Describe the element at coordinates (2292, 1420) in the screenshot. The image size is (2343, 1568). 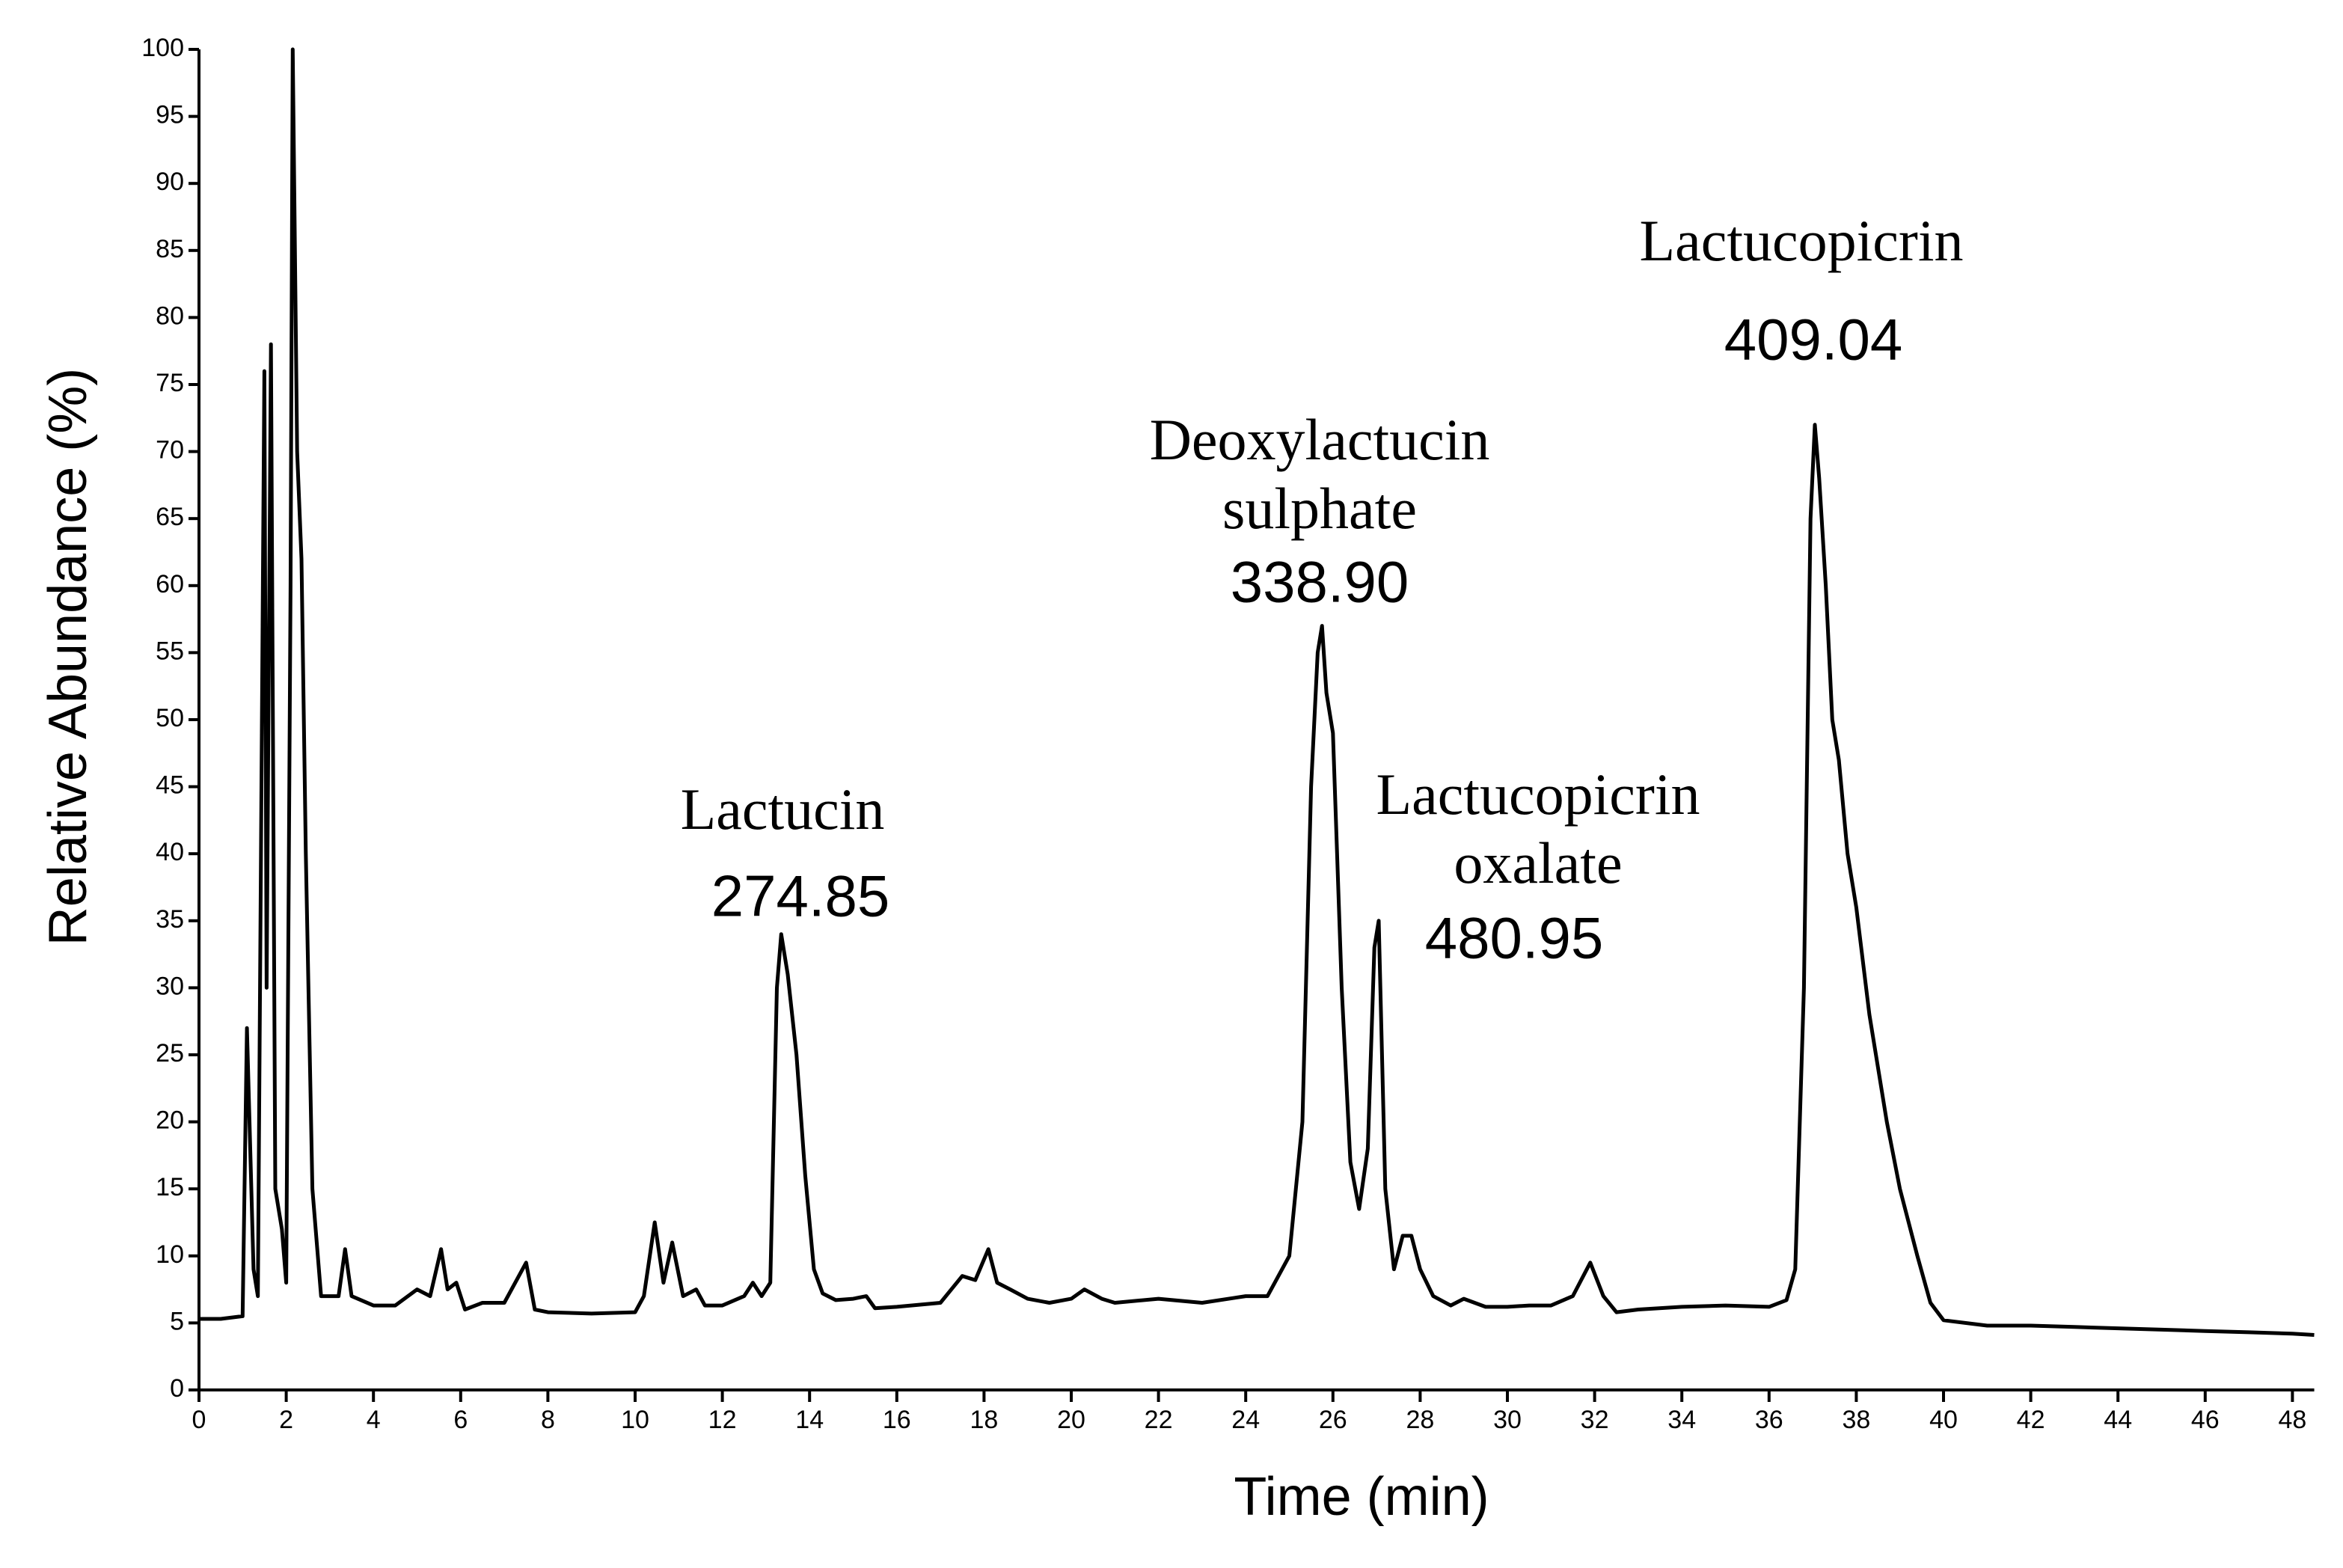
I see `x-tick-label: 48` at that location.